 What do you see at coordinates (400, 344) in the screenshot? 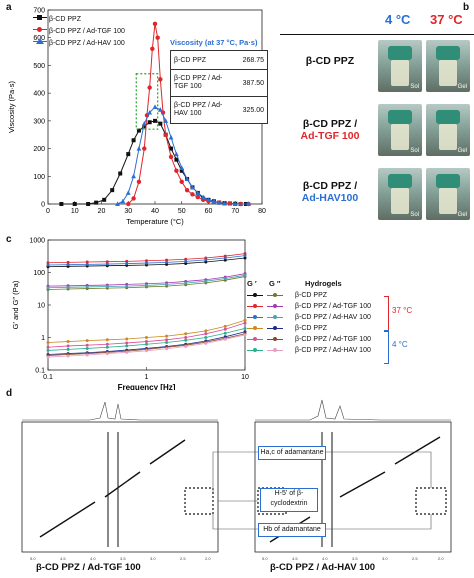
I see `temp-4c-label: 4 °C` at bounding box center [400, 344].